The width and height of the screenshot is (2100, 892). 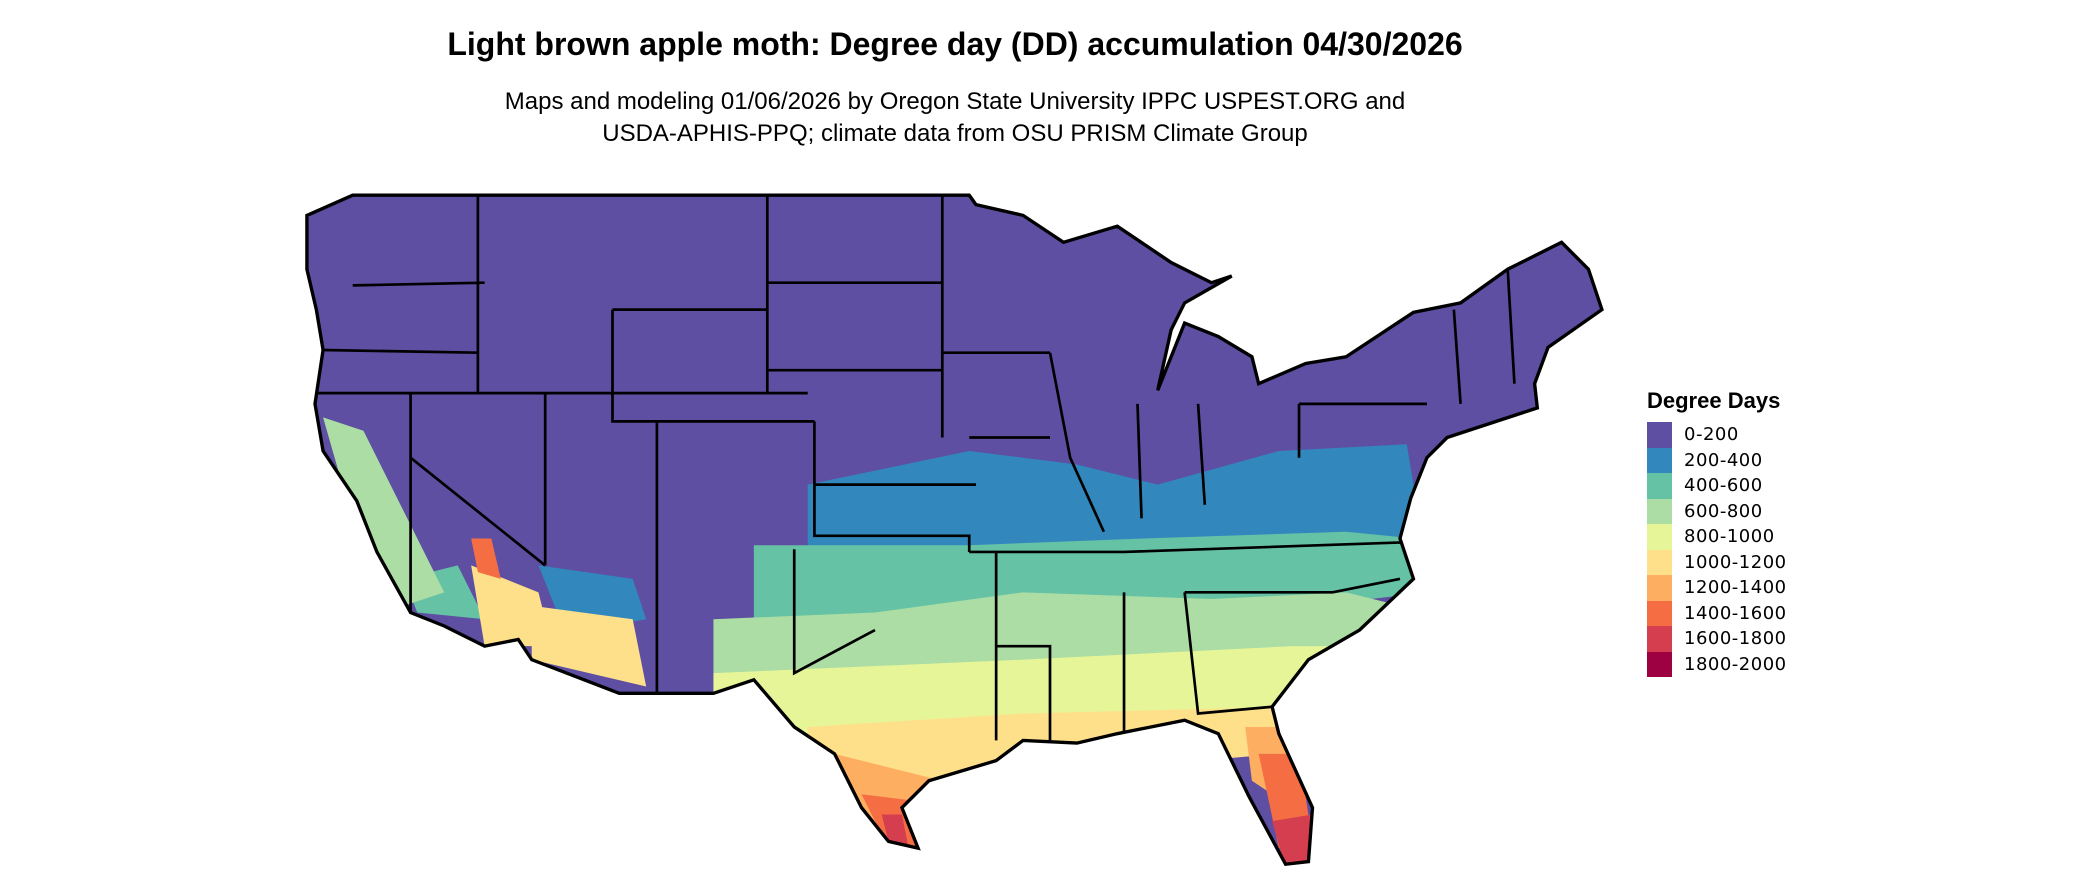 What do you see at coordinates (1723, 460) in the screenshot?
I see `legend-label: 200-400` at bounding box center [1723, 460].